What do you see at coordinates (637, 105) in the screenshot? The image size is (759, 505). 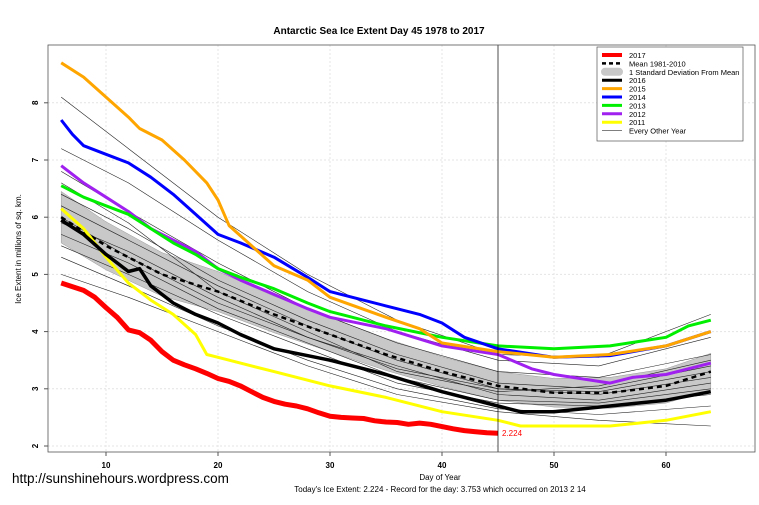 I see `legend-label: 2013` at bounding box center [637, 105].